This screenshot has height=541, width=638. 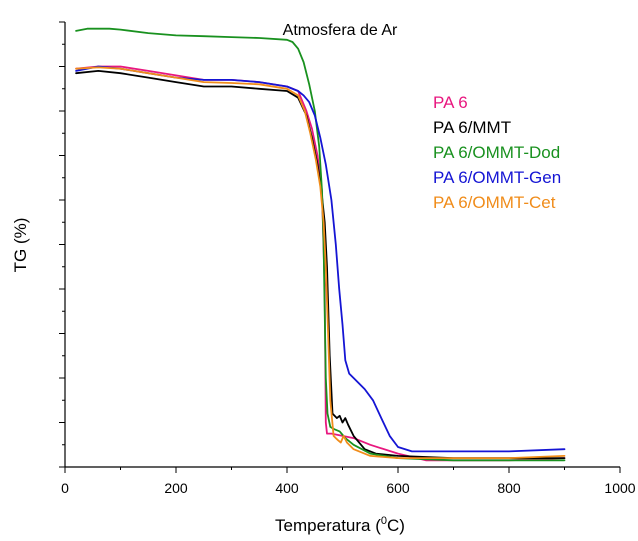 I want to click on x-axis-label: Temperatura (0C), so click(x=340, y=525).